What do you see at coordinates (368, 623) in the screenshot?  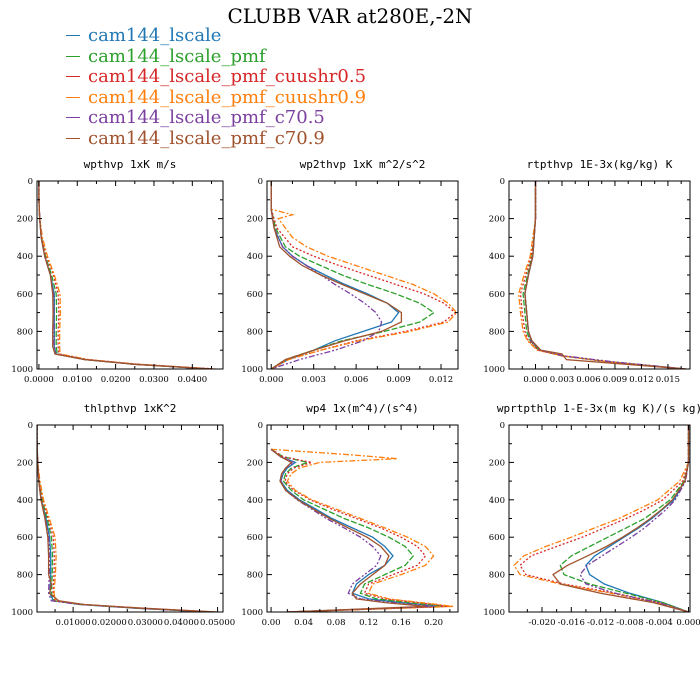 I see `x-tick-label: 0.12` at bounding box center [368, 623].